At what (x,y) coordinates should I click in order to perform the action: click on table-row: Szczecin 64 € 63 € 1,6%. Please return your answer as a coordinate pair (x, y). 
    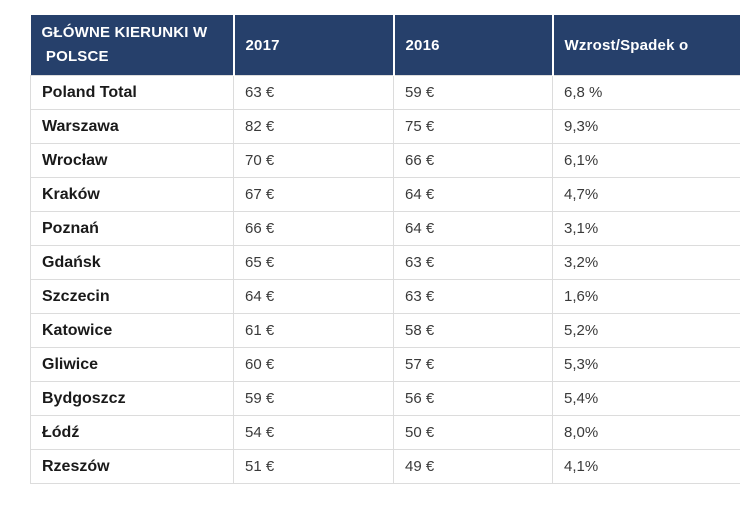
    Looking at the image, I should click on (385, 296).